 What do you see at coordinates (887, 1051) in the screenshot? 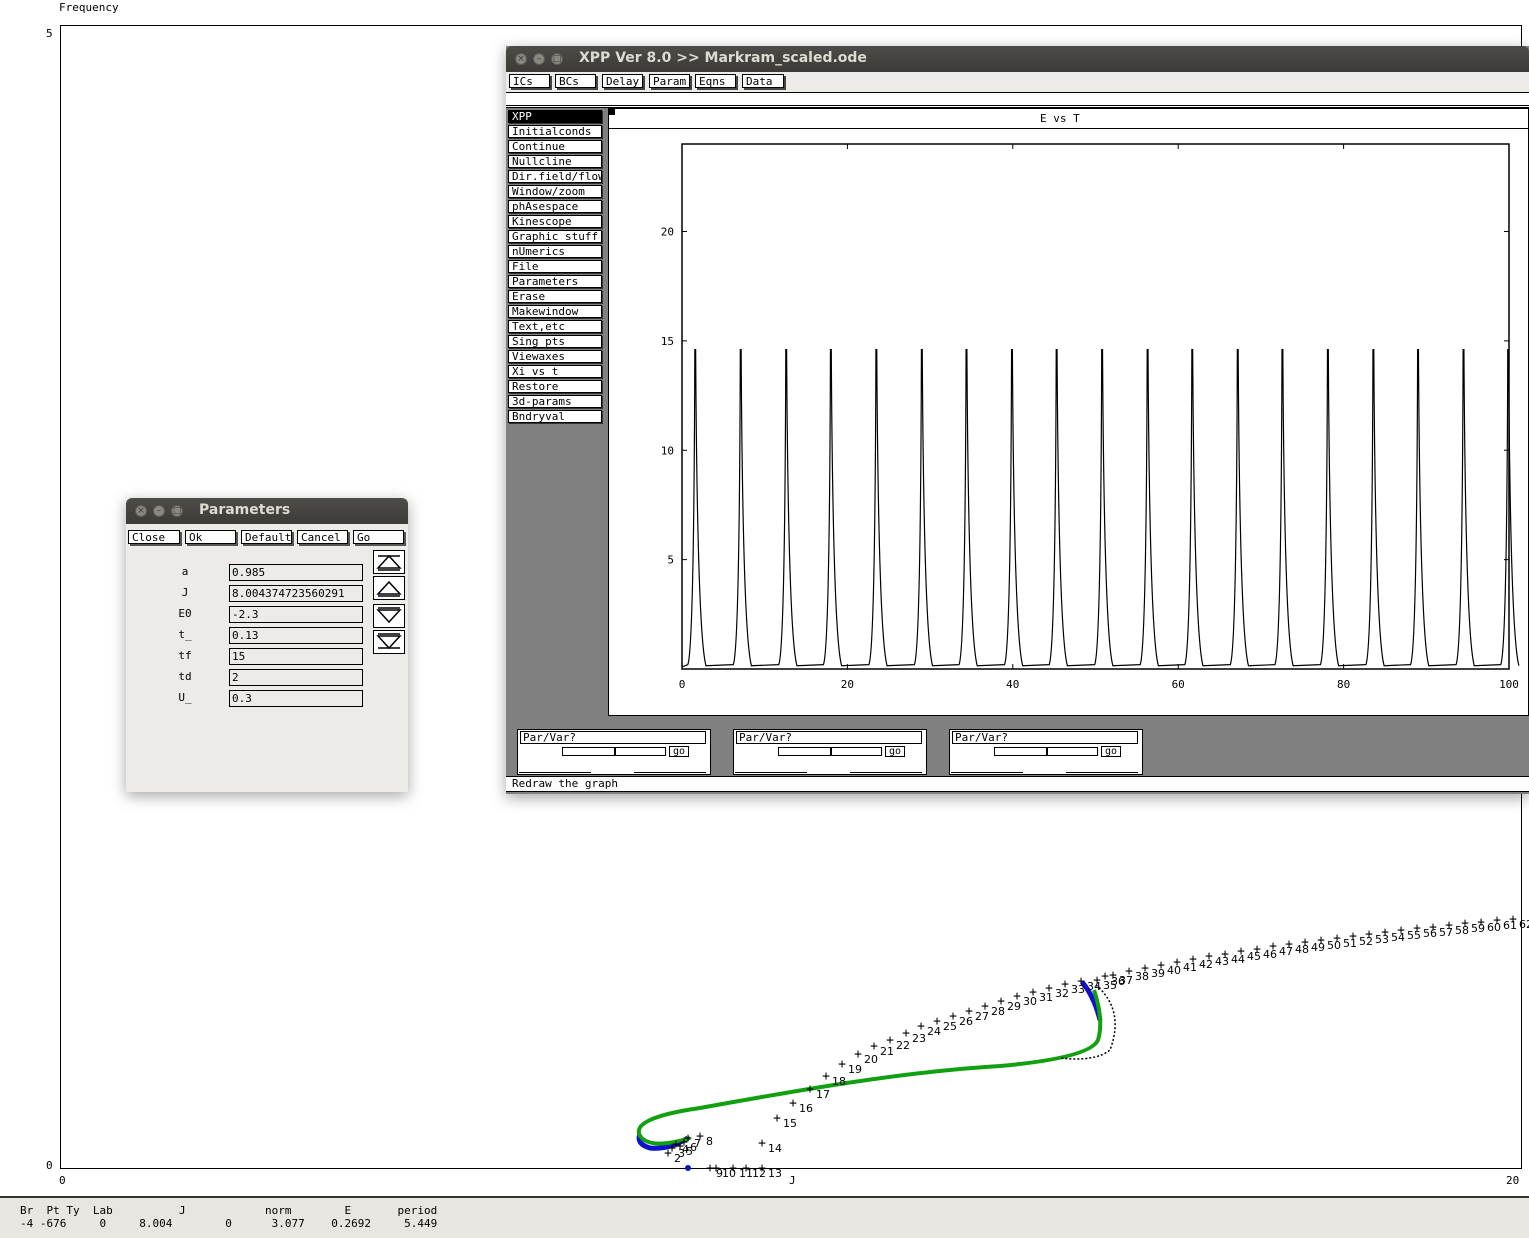
I see `branch-point-label: 21` at bounding box center [887, 1051].